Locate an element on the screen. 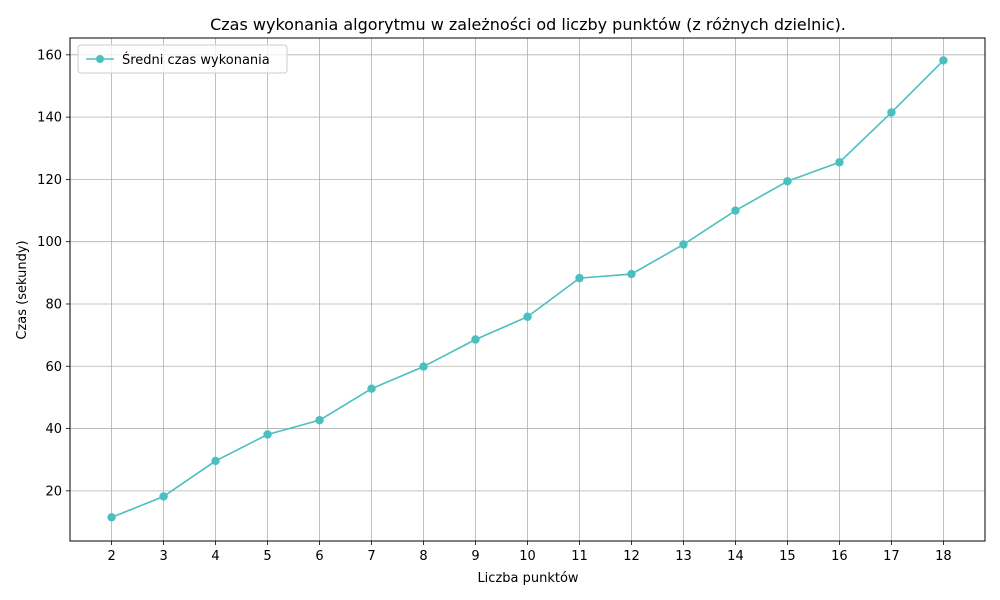 The width and height of the screenshot is (1000, 600). legend-box is located at coordinates (182, 59).